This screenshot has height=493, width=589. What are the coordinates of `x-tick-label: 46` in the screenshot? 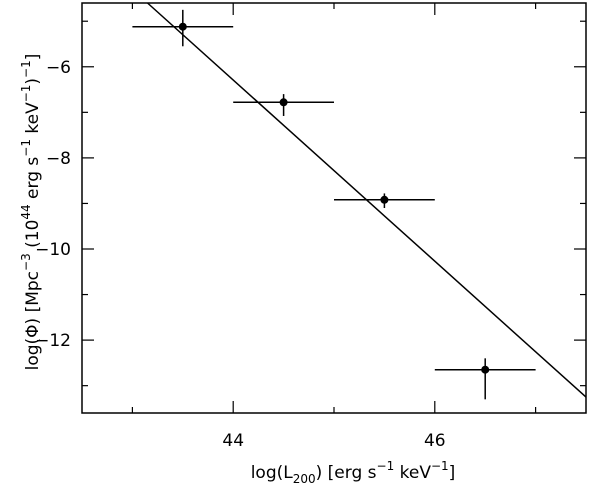 It's located at (435, 441).